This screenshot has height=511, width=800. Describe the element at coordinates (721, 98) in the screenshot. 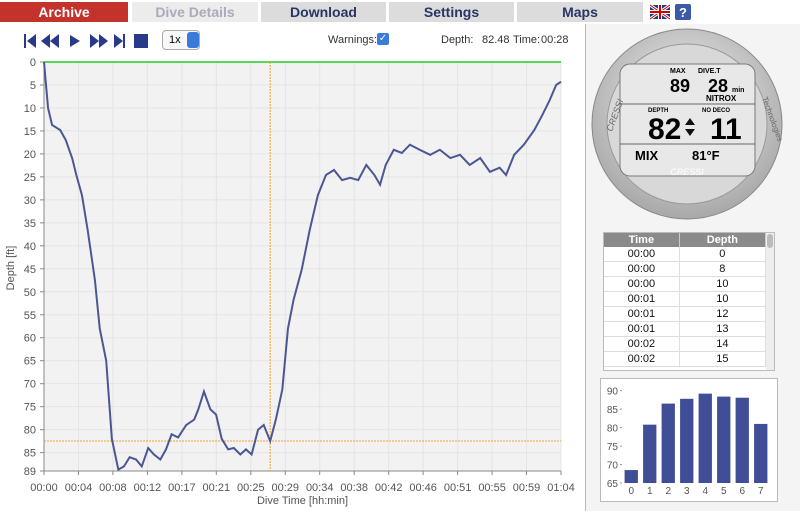

I see `lcd-label: NITROX` at that location.